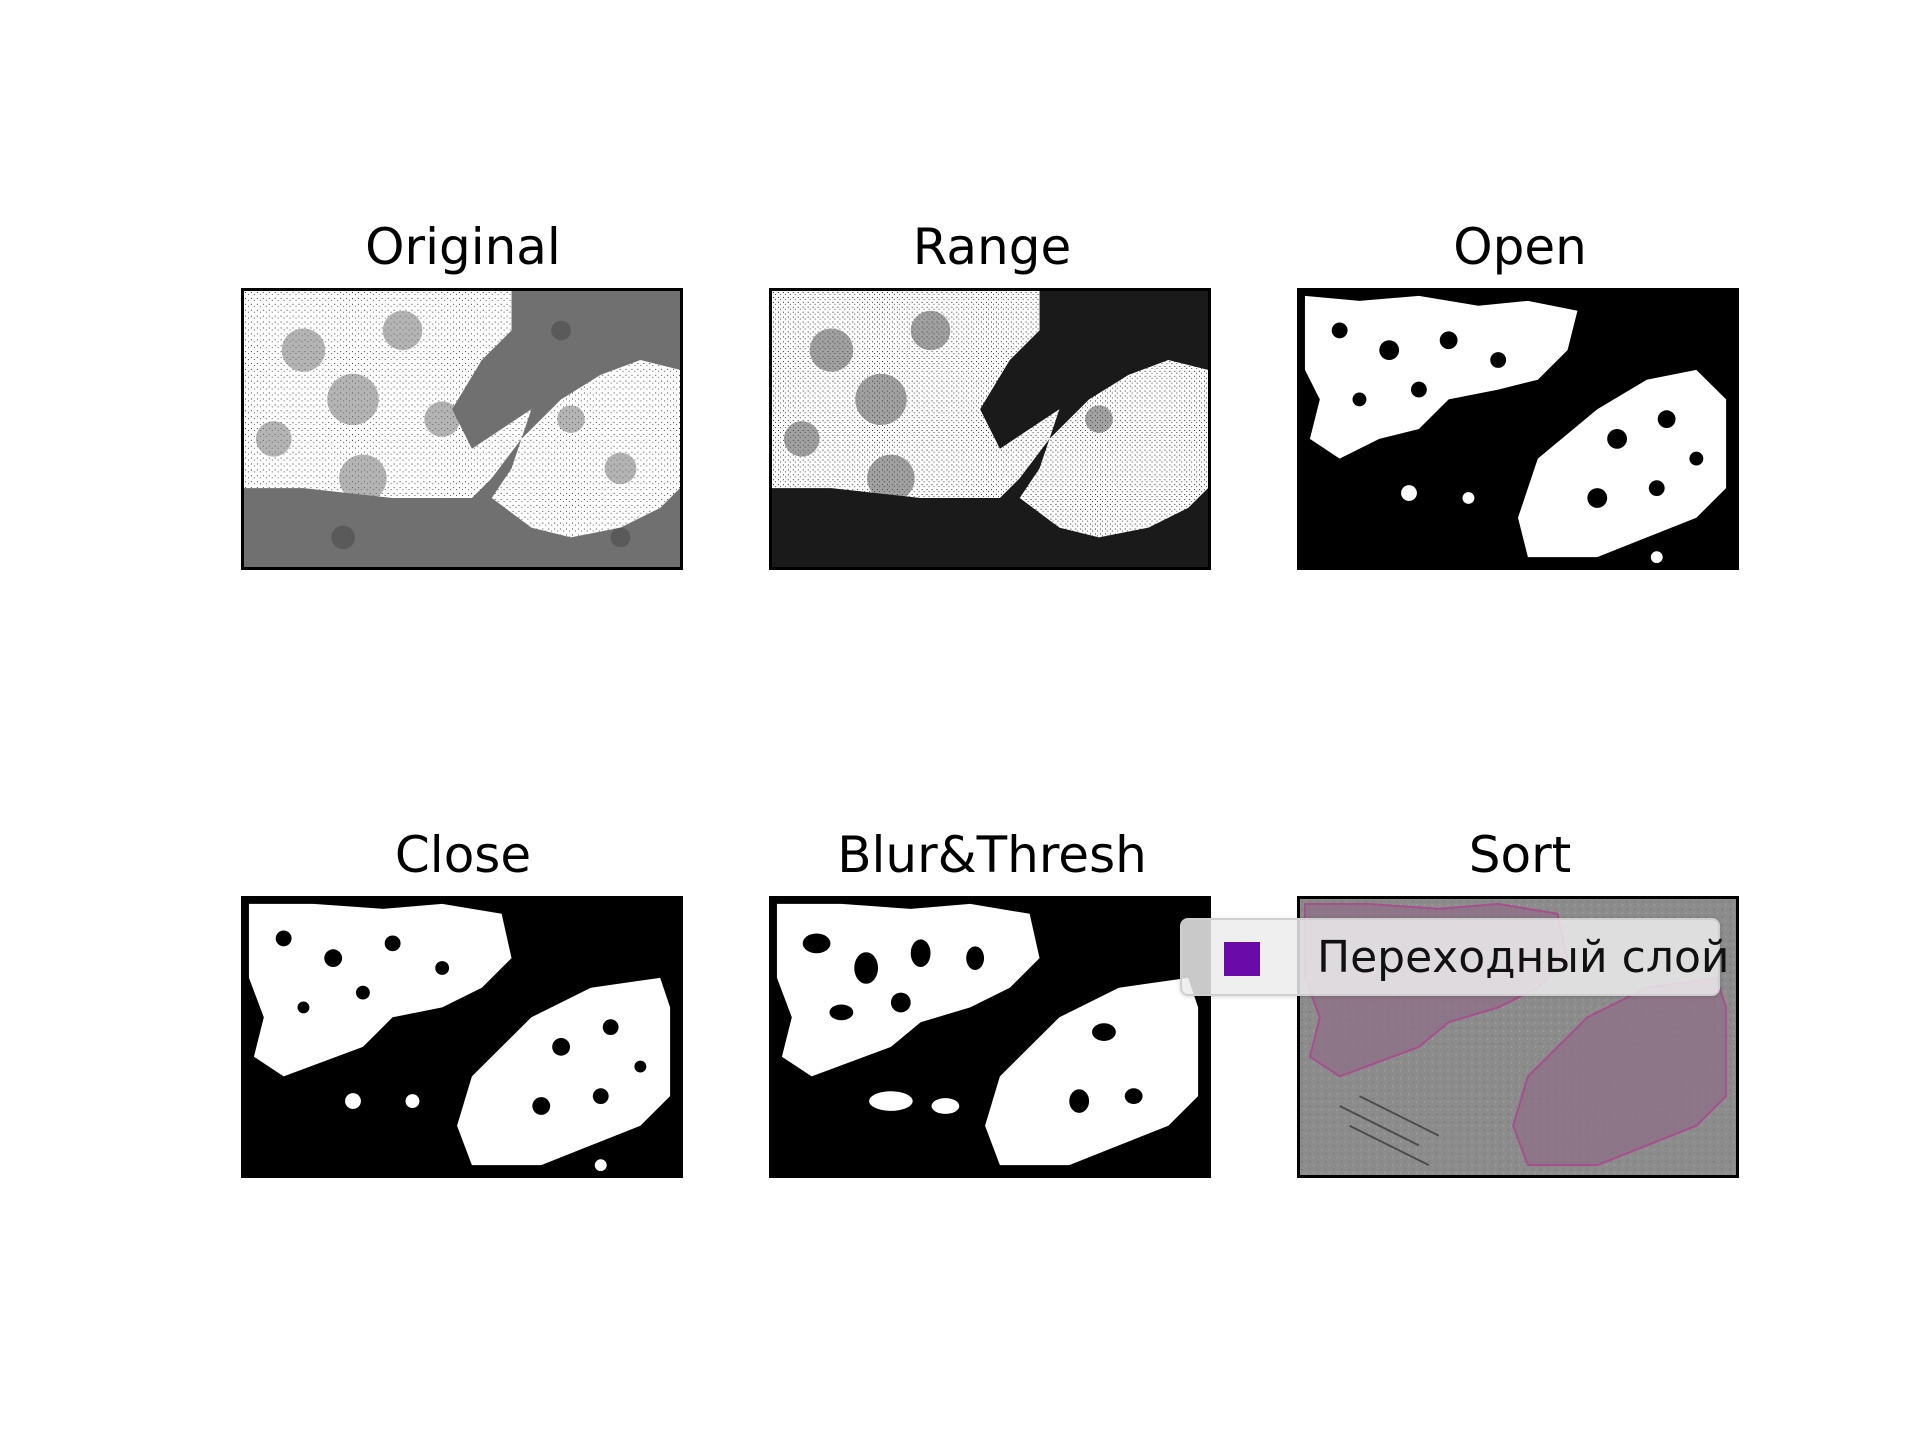  Describe the element at coordinates (463, 247) in the screenshot. I see `panel-title-original: Original` at that location.